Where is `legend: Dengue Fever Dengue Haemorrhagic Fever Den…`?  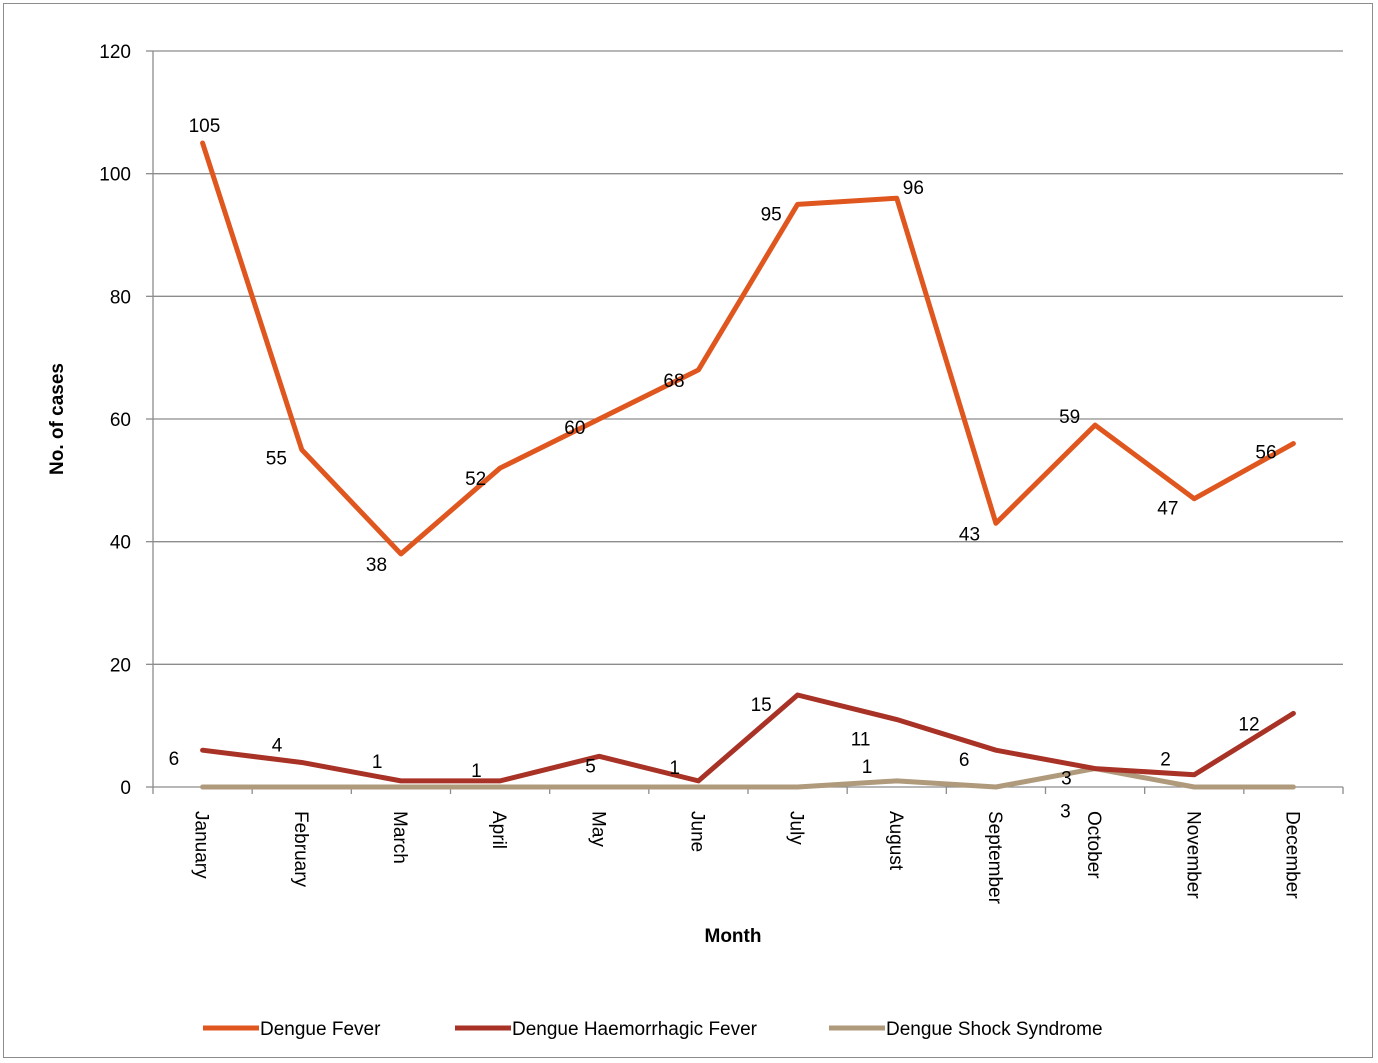 legend: Dengue Fever Dengue Haemorrhagic Fever Den… is located at coordinates (653, 1029).